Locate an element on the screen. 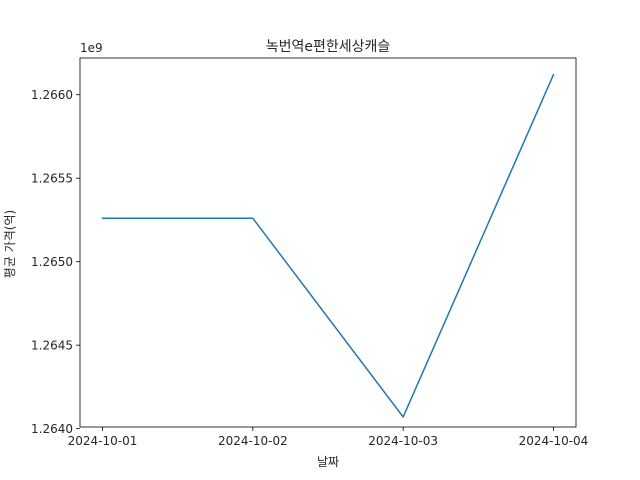 Image resolution: width=640 pixels, height=480 pixels. y-tick-label: 1.2655 is located at coordinates (52, 179).